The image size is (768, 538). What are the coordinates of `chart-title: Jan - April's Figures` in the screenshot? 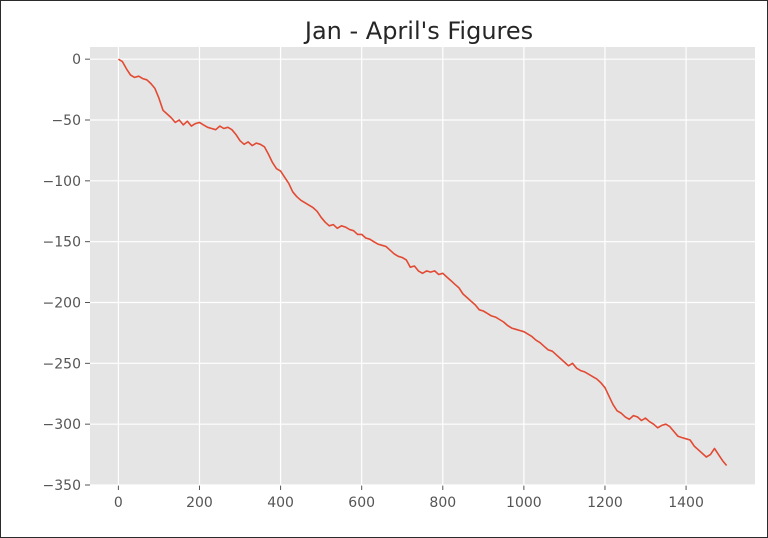 It's located at (418, 31).